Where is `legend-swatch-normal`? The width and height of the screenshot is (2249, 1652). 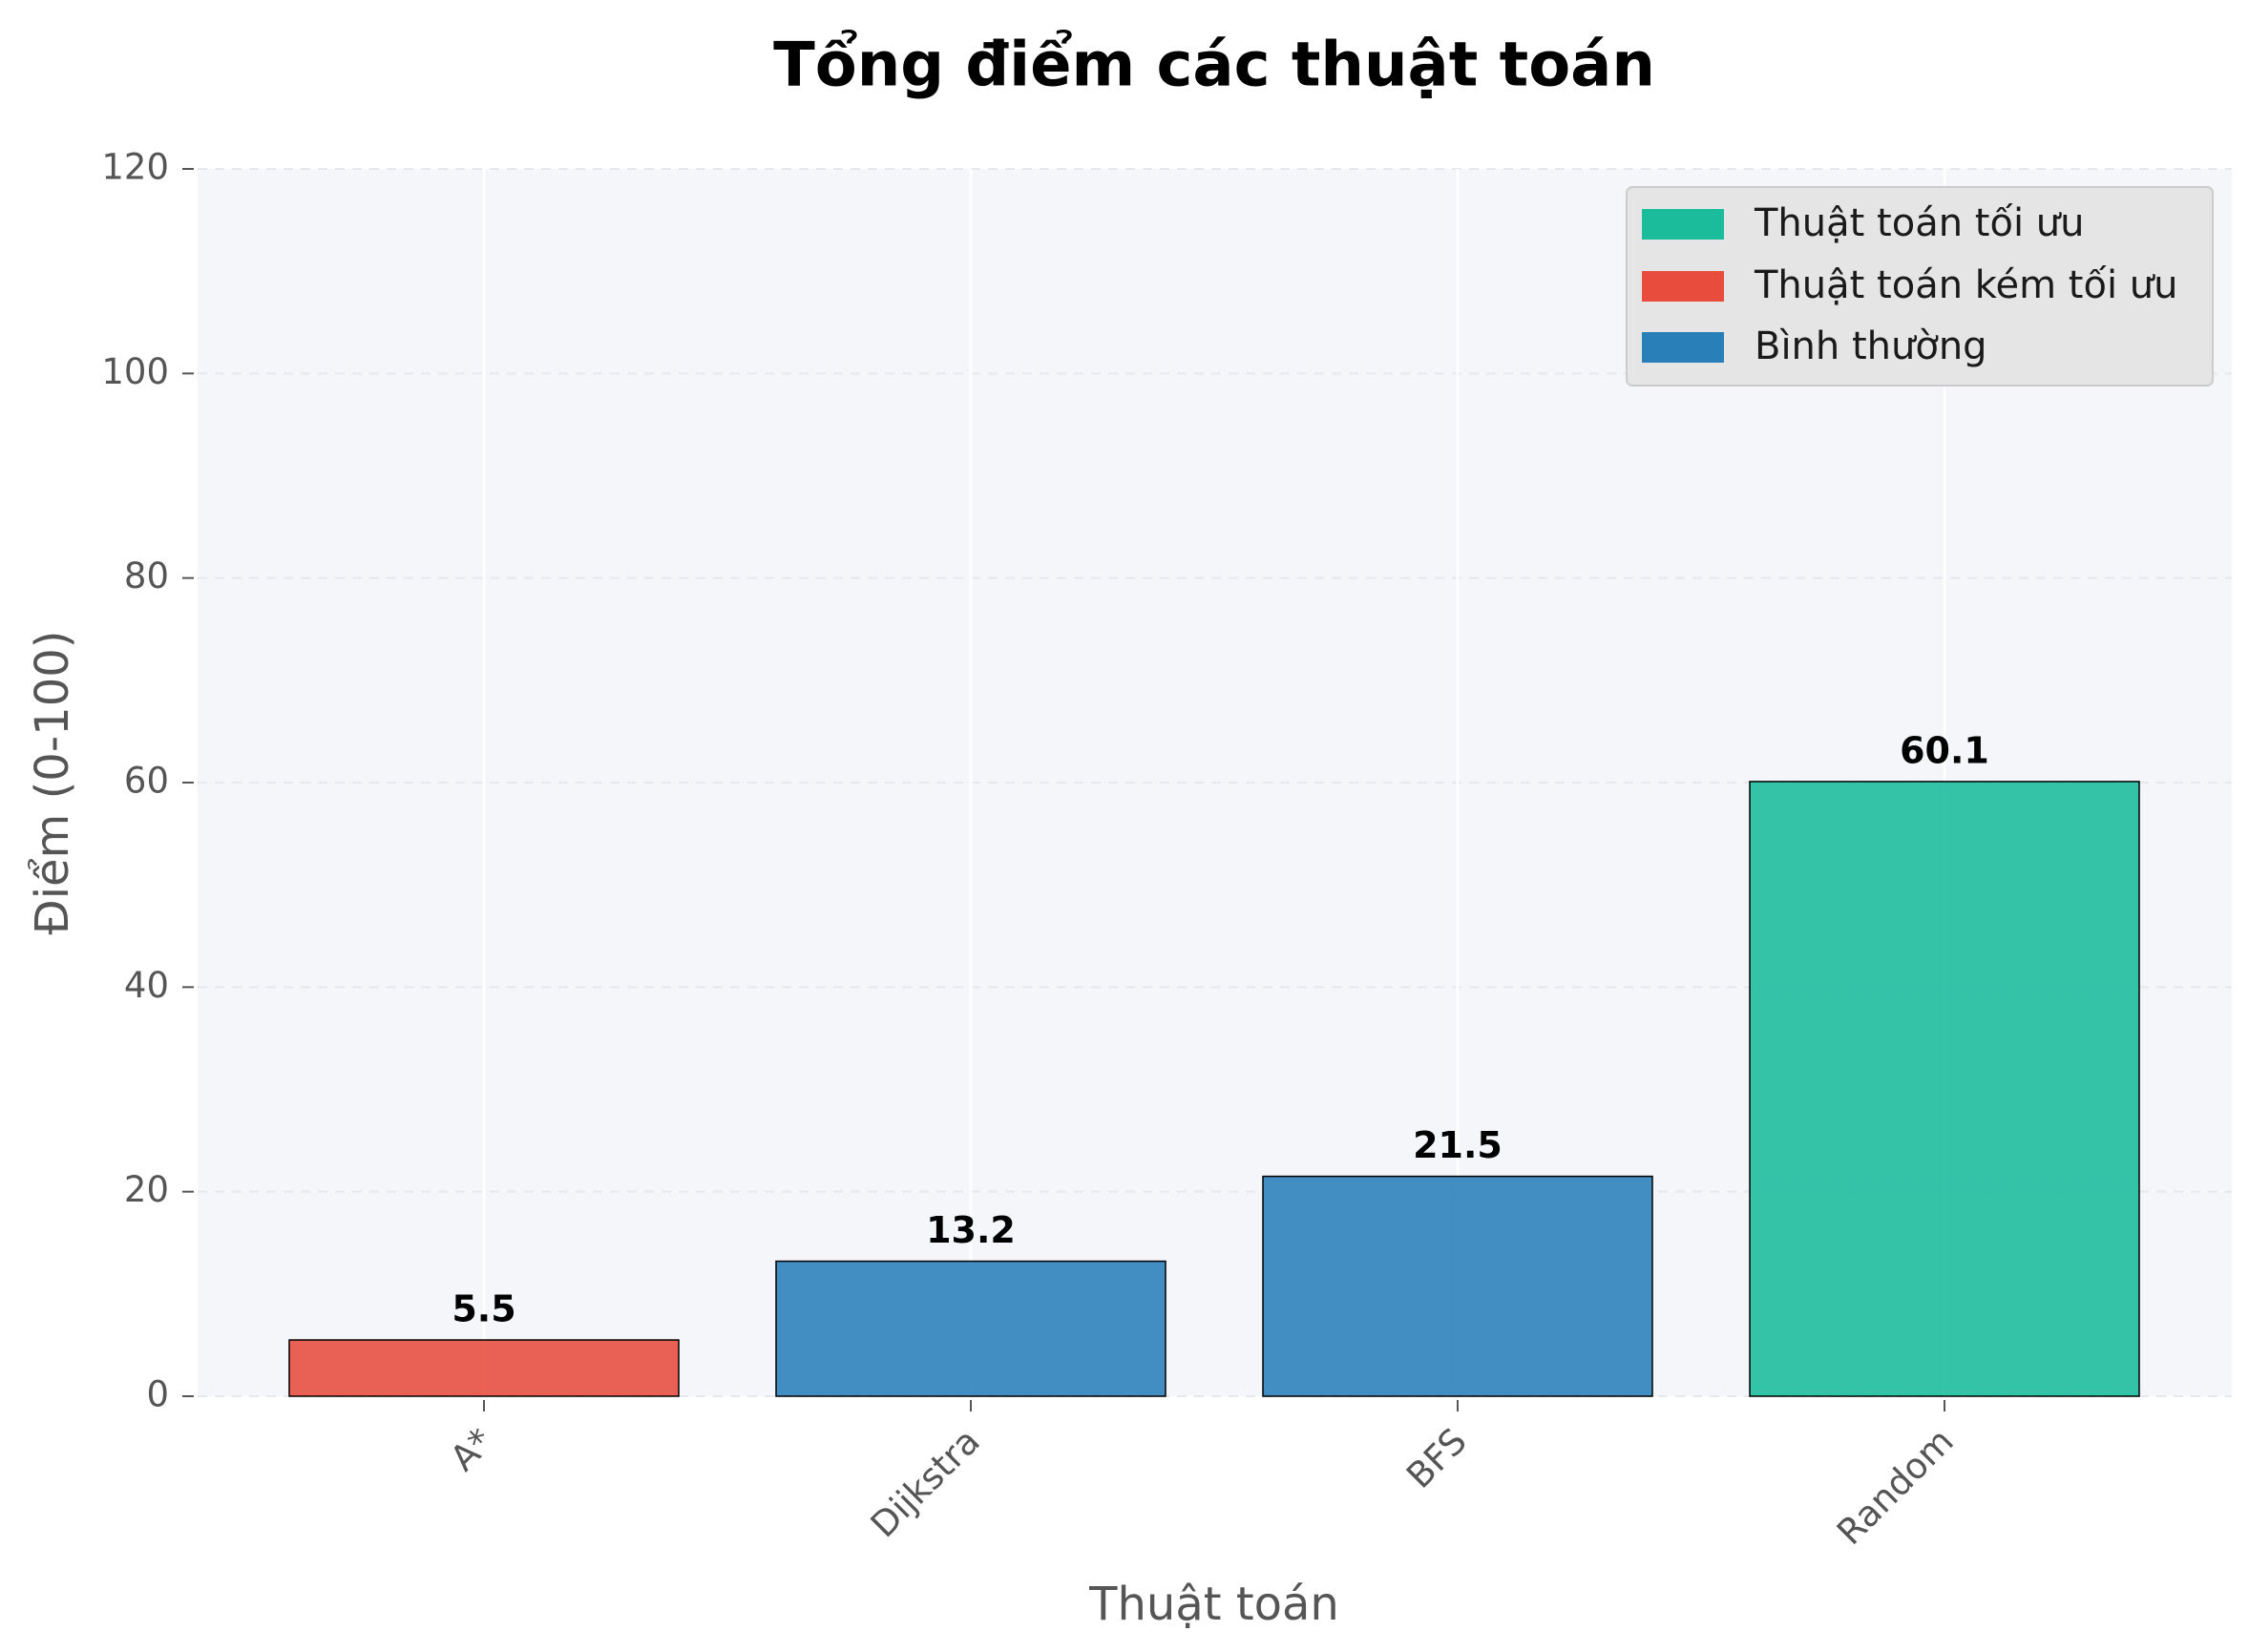
legend-swatch-normal is located at coordinates (1683, 347).